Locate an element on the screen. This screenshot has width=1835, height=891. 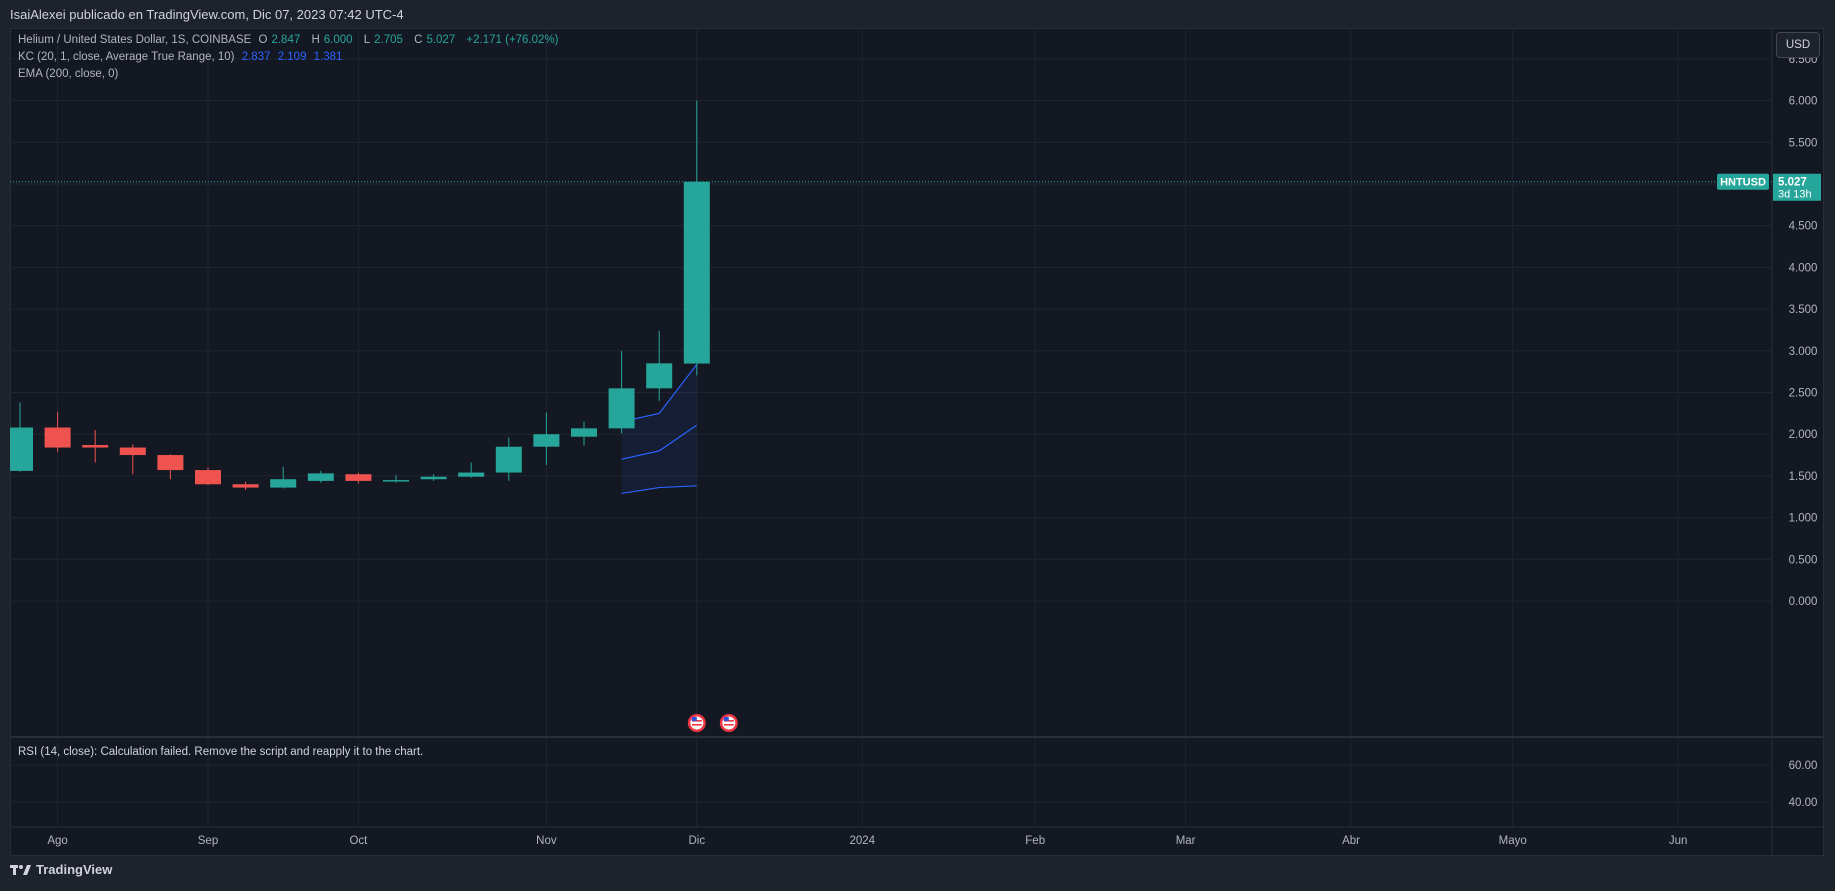
y-tick-label: 5.500 is located at coordinates (1803, 143).